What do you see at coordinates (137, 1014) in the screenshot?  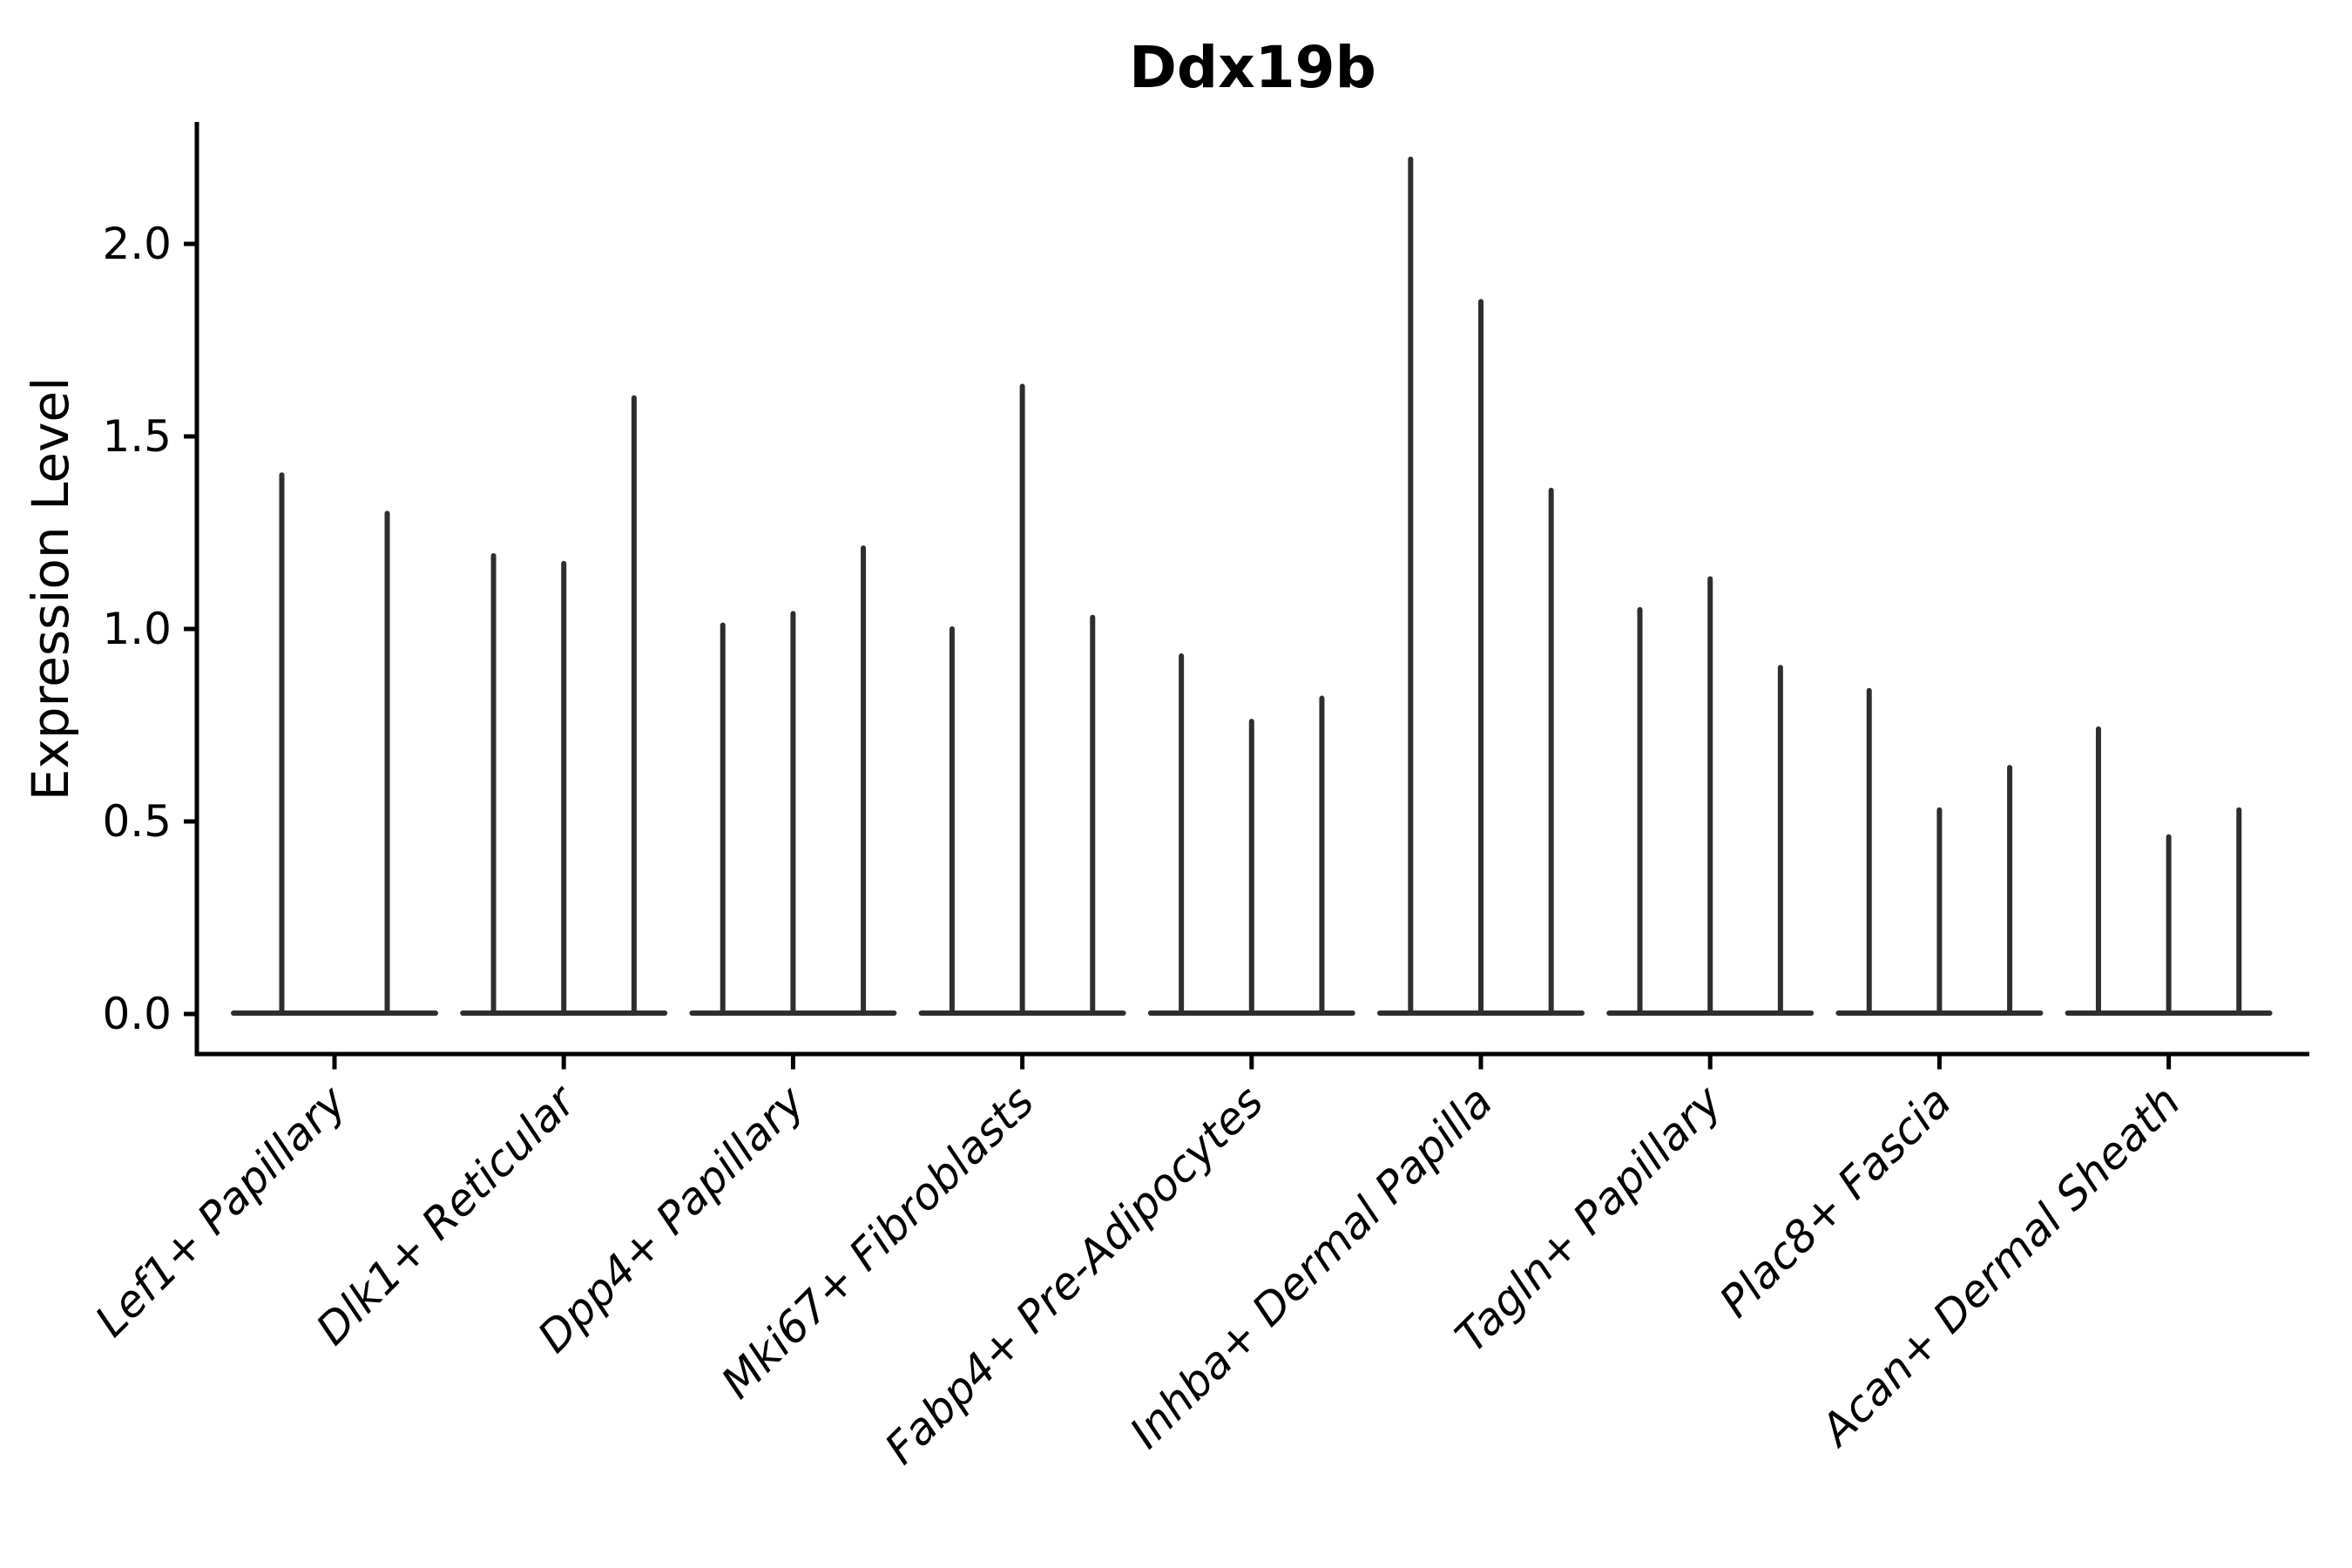 I see `y-tick-label: 0.0` at bounding box center [137, 1014].